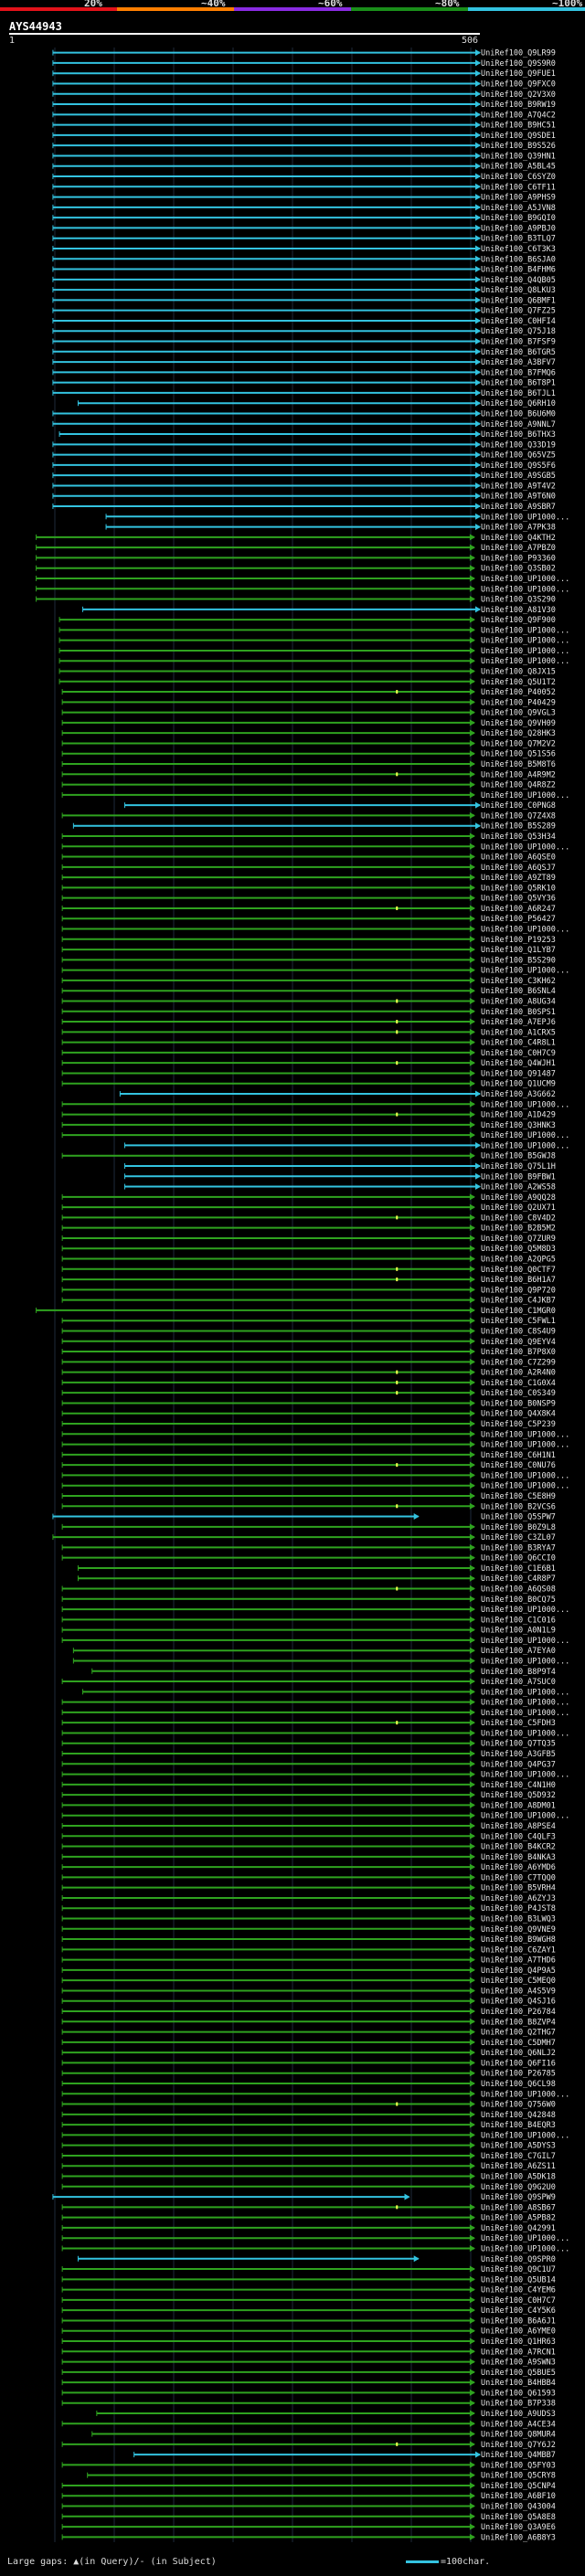 The height and width of the screenshot is (2576, 585). I want to click on hit-label: UniRef100_B6SJA0, so click(518, 259).